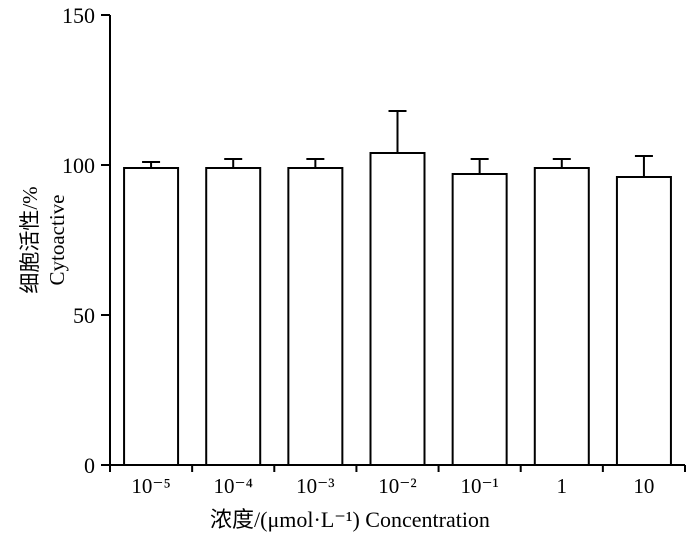  What do you see at coordinates (78, 165) in the screenshot?
I see `y-tick-label: 100` at bounding box center [78, 165].